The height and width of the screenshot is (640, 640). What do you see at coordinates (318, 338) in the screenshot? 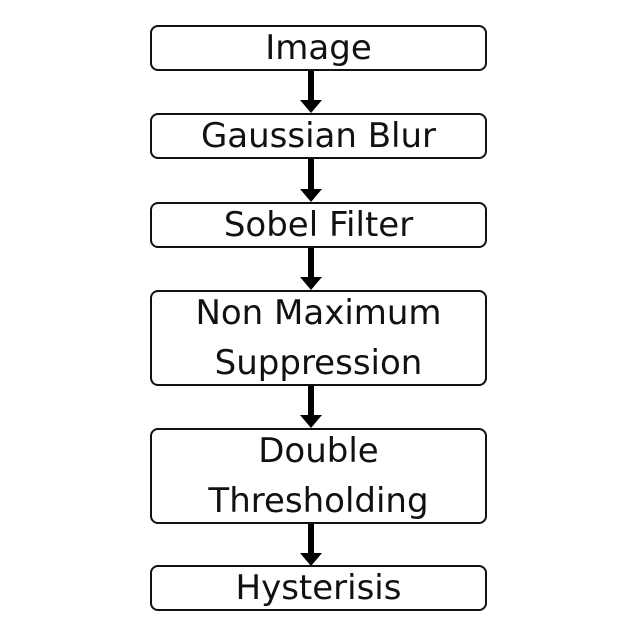
I see `step-non-maximum-suppression-box: Non Maximum Suppression` at bounding box center [318, 338].